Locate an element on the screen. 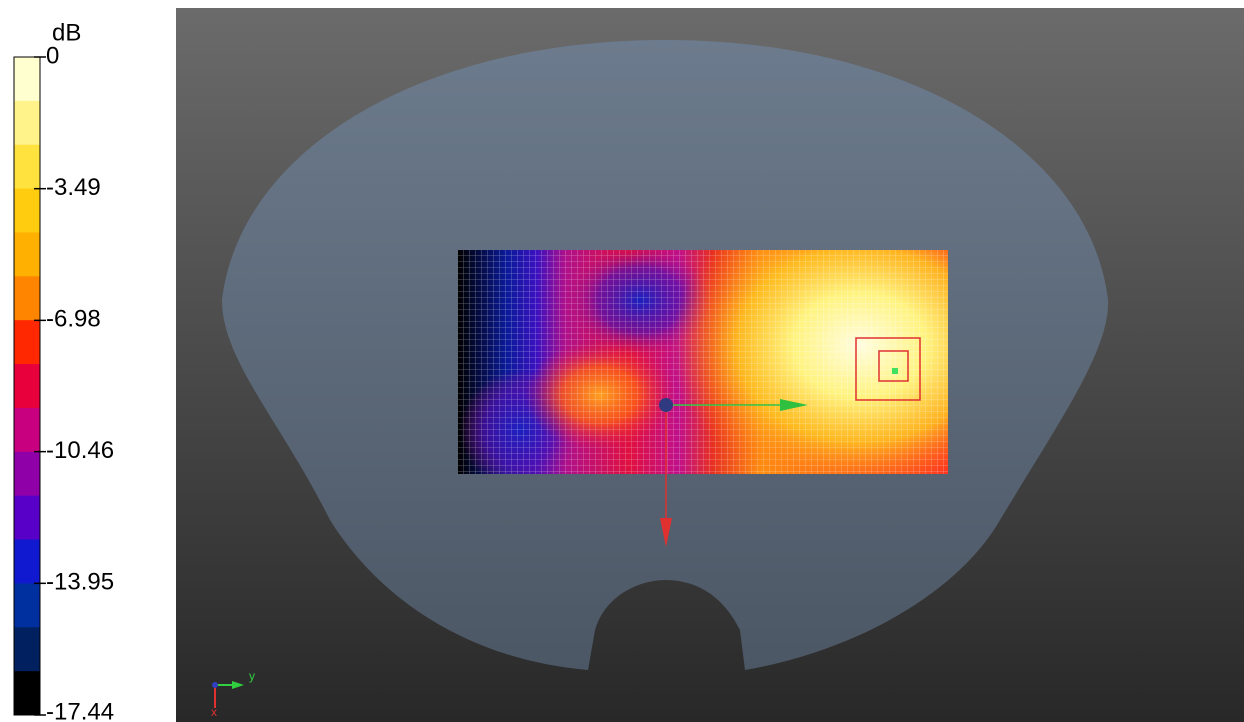  origin is located at coordinates (666, 405).